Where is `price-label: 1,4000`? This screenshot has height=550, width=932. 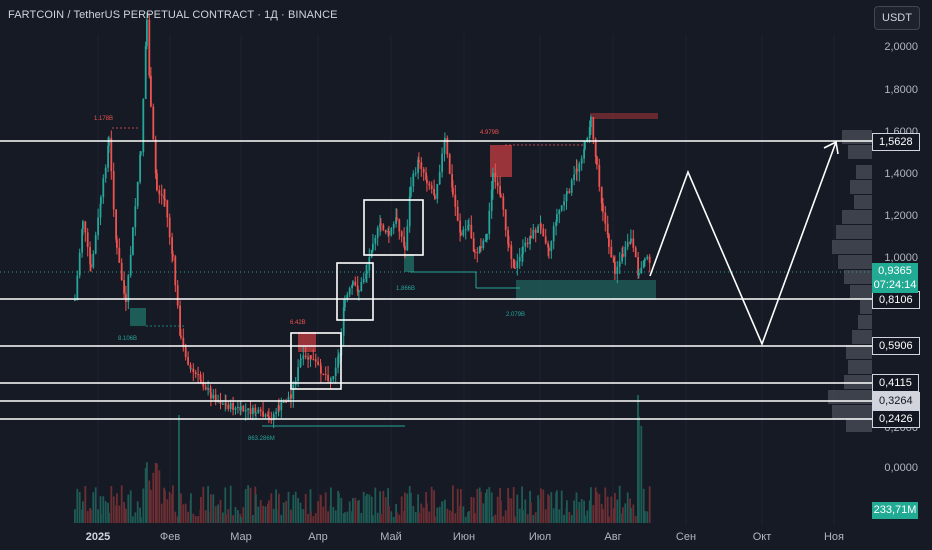
price-label: 1,4000 is located at coordinates (901, 174).